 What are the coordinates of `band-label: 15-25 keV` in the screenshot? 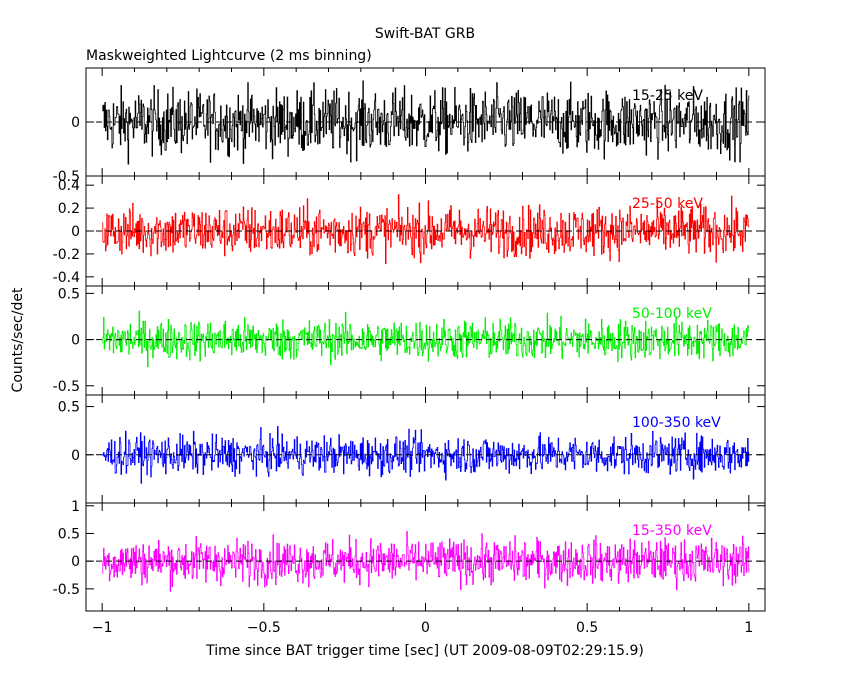 It's located at (667, 96).